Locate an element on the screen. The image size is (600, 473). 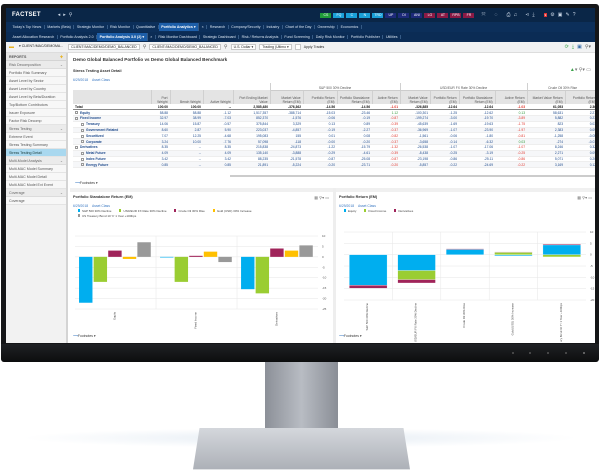
quick-button: FR is located at coordinates (468, 15).